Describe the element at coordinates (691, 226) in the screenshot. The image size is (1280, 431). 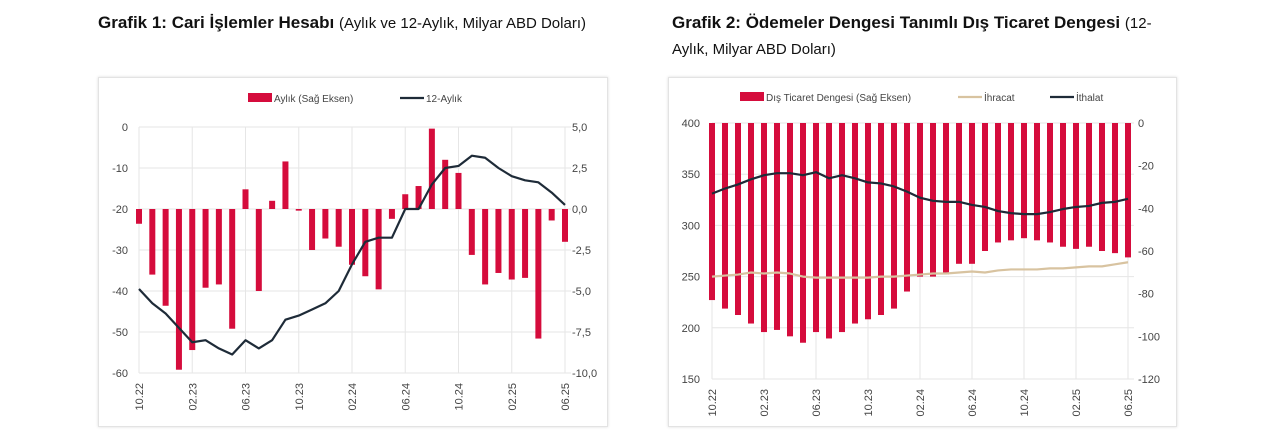
I see `left-tick-label: 300` at that location.